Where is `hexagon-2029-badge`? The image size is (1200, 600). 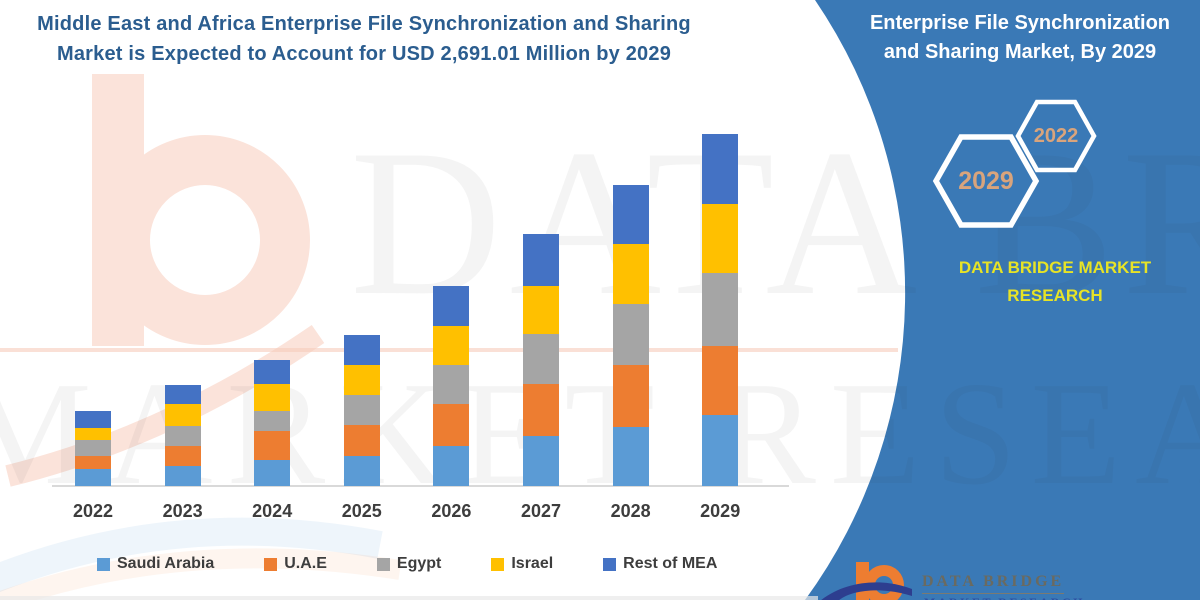 hexagon-2029-badge is located at coordinates (986, 181).